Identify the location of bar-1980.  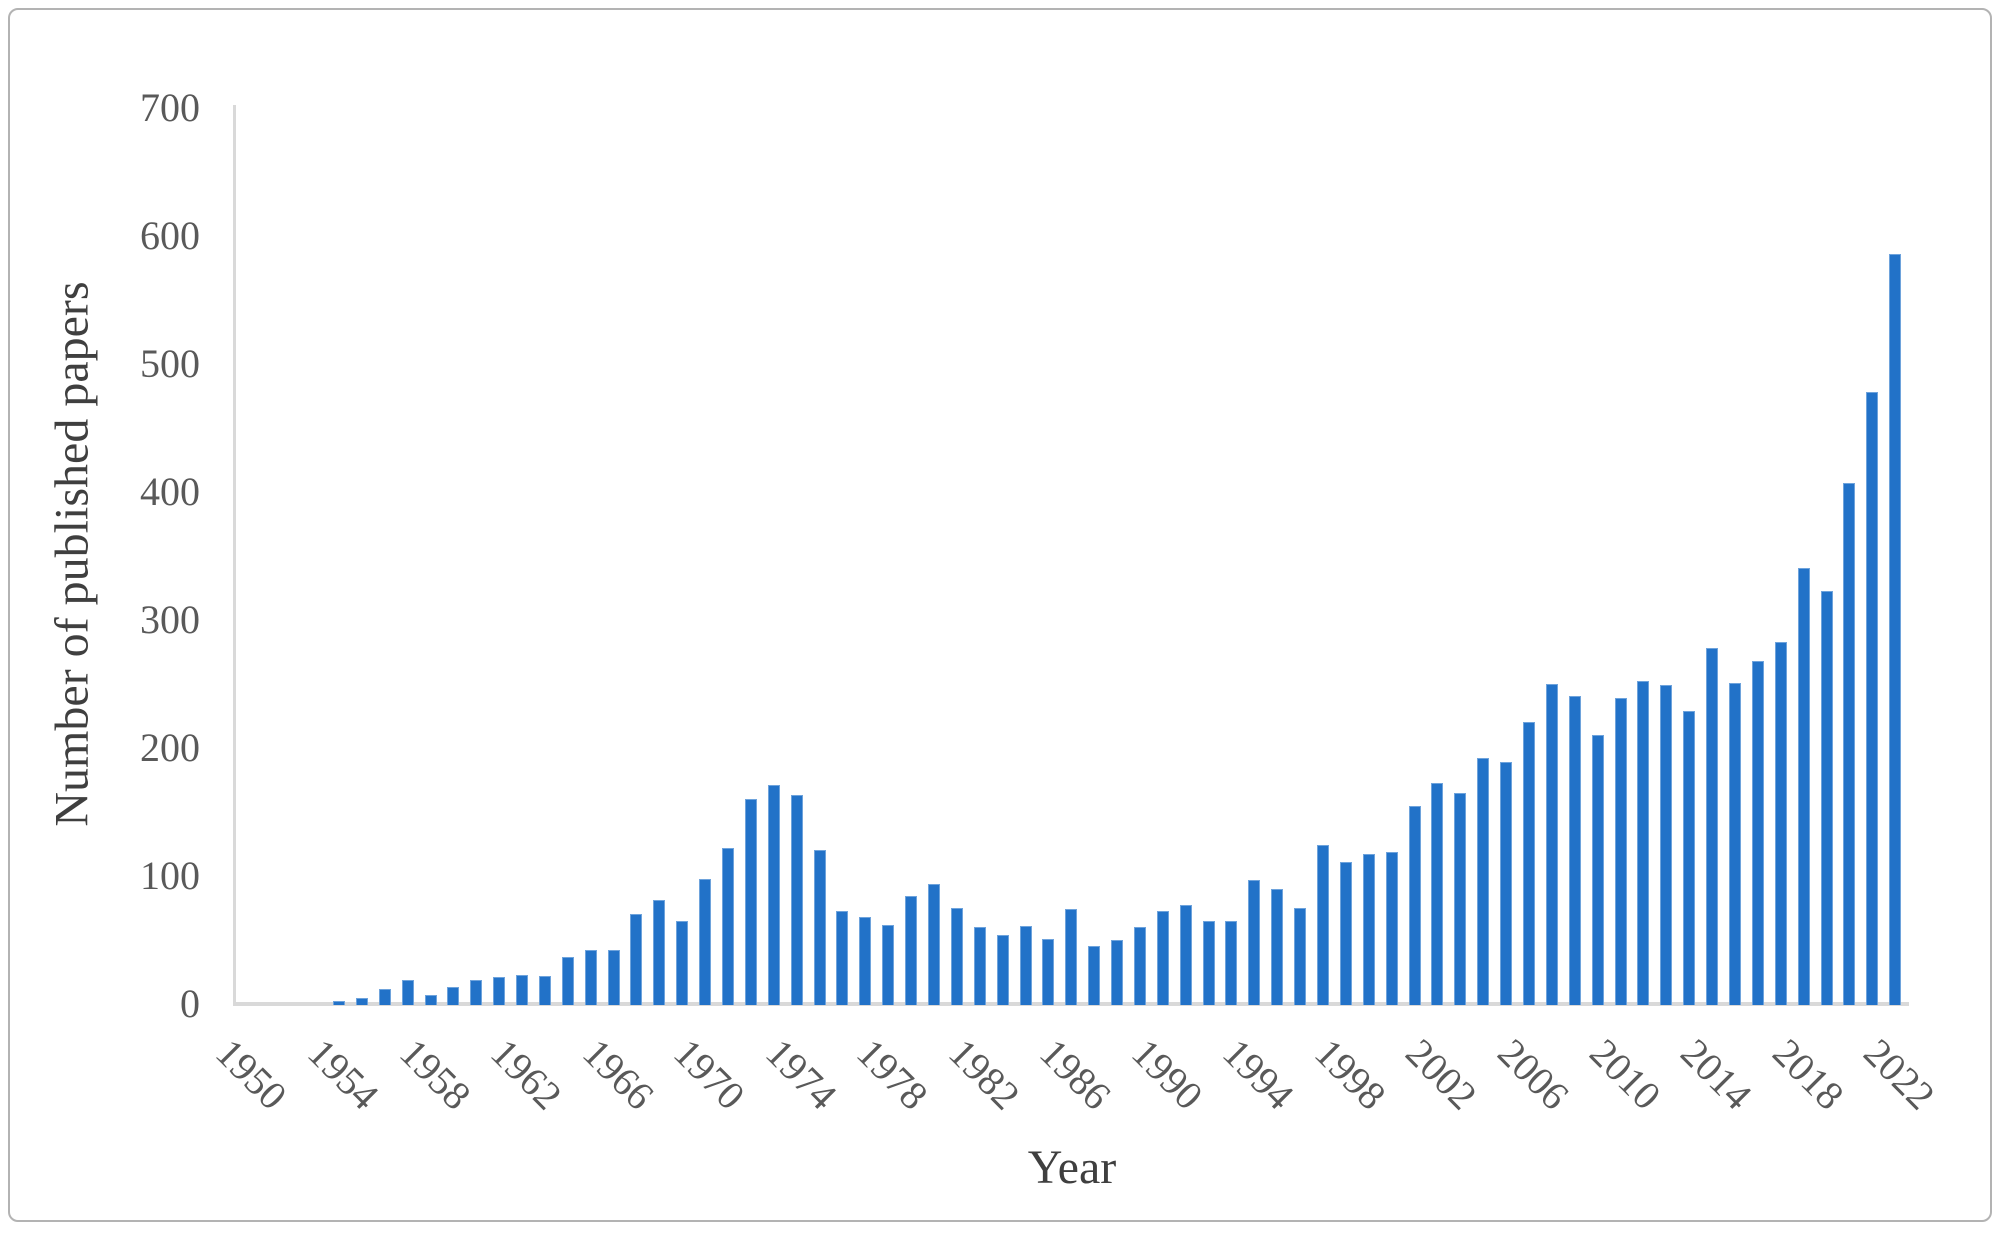
(934, 944).